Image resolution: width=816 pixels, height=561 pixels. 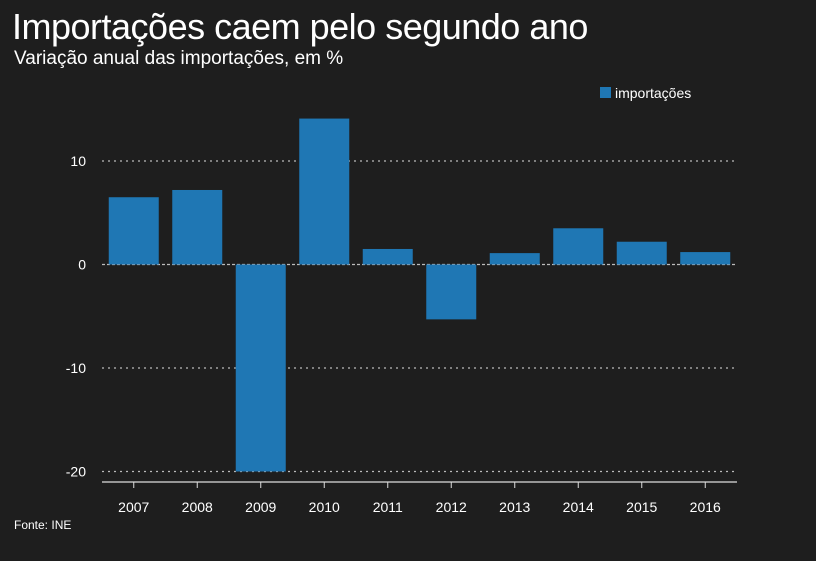 What do you see at coordinates (133, 507) in the screenshot?
I see `x-tick-label: 2007` at bounding box center [133, 507].